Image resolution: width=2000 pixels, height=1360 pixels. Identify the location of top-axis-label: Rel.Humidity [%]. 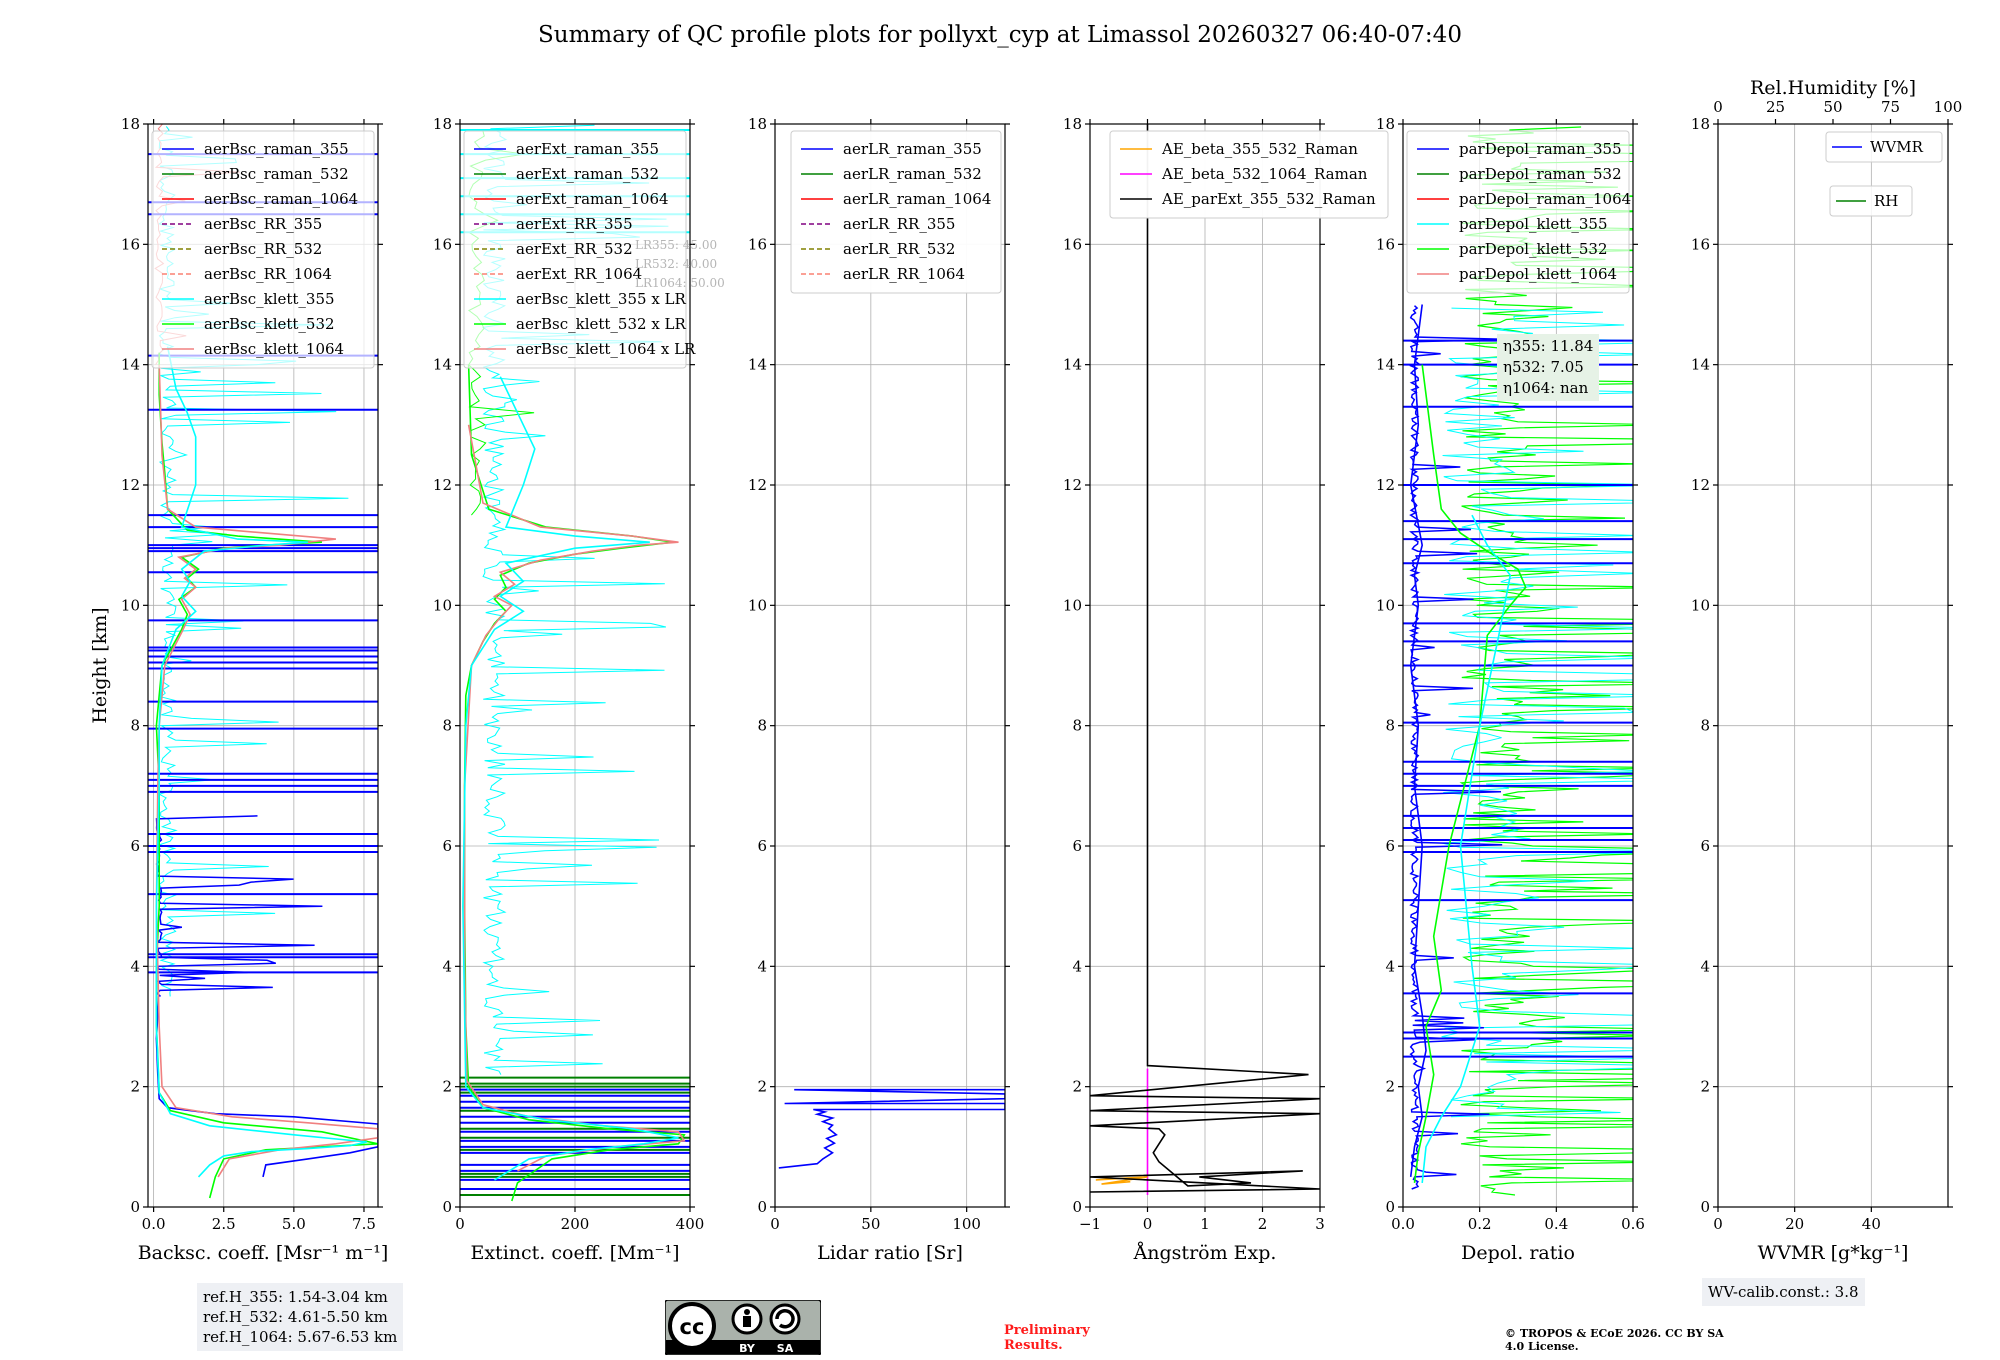
(1833, 88).